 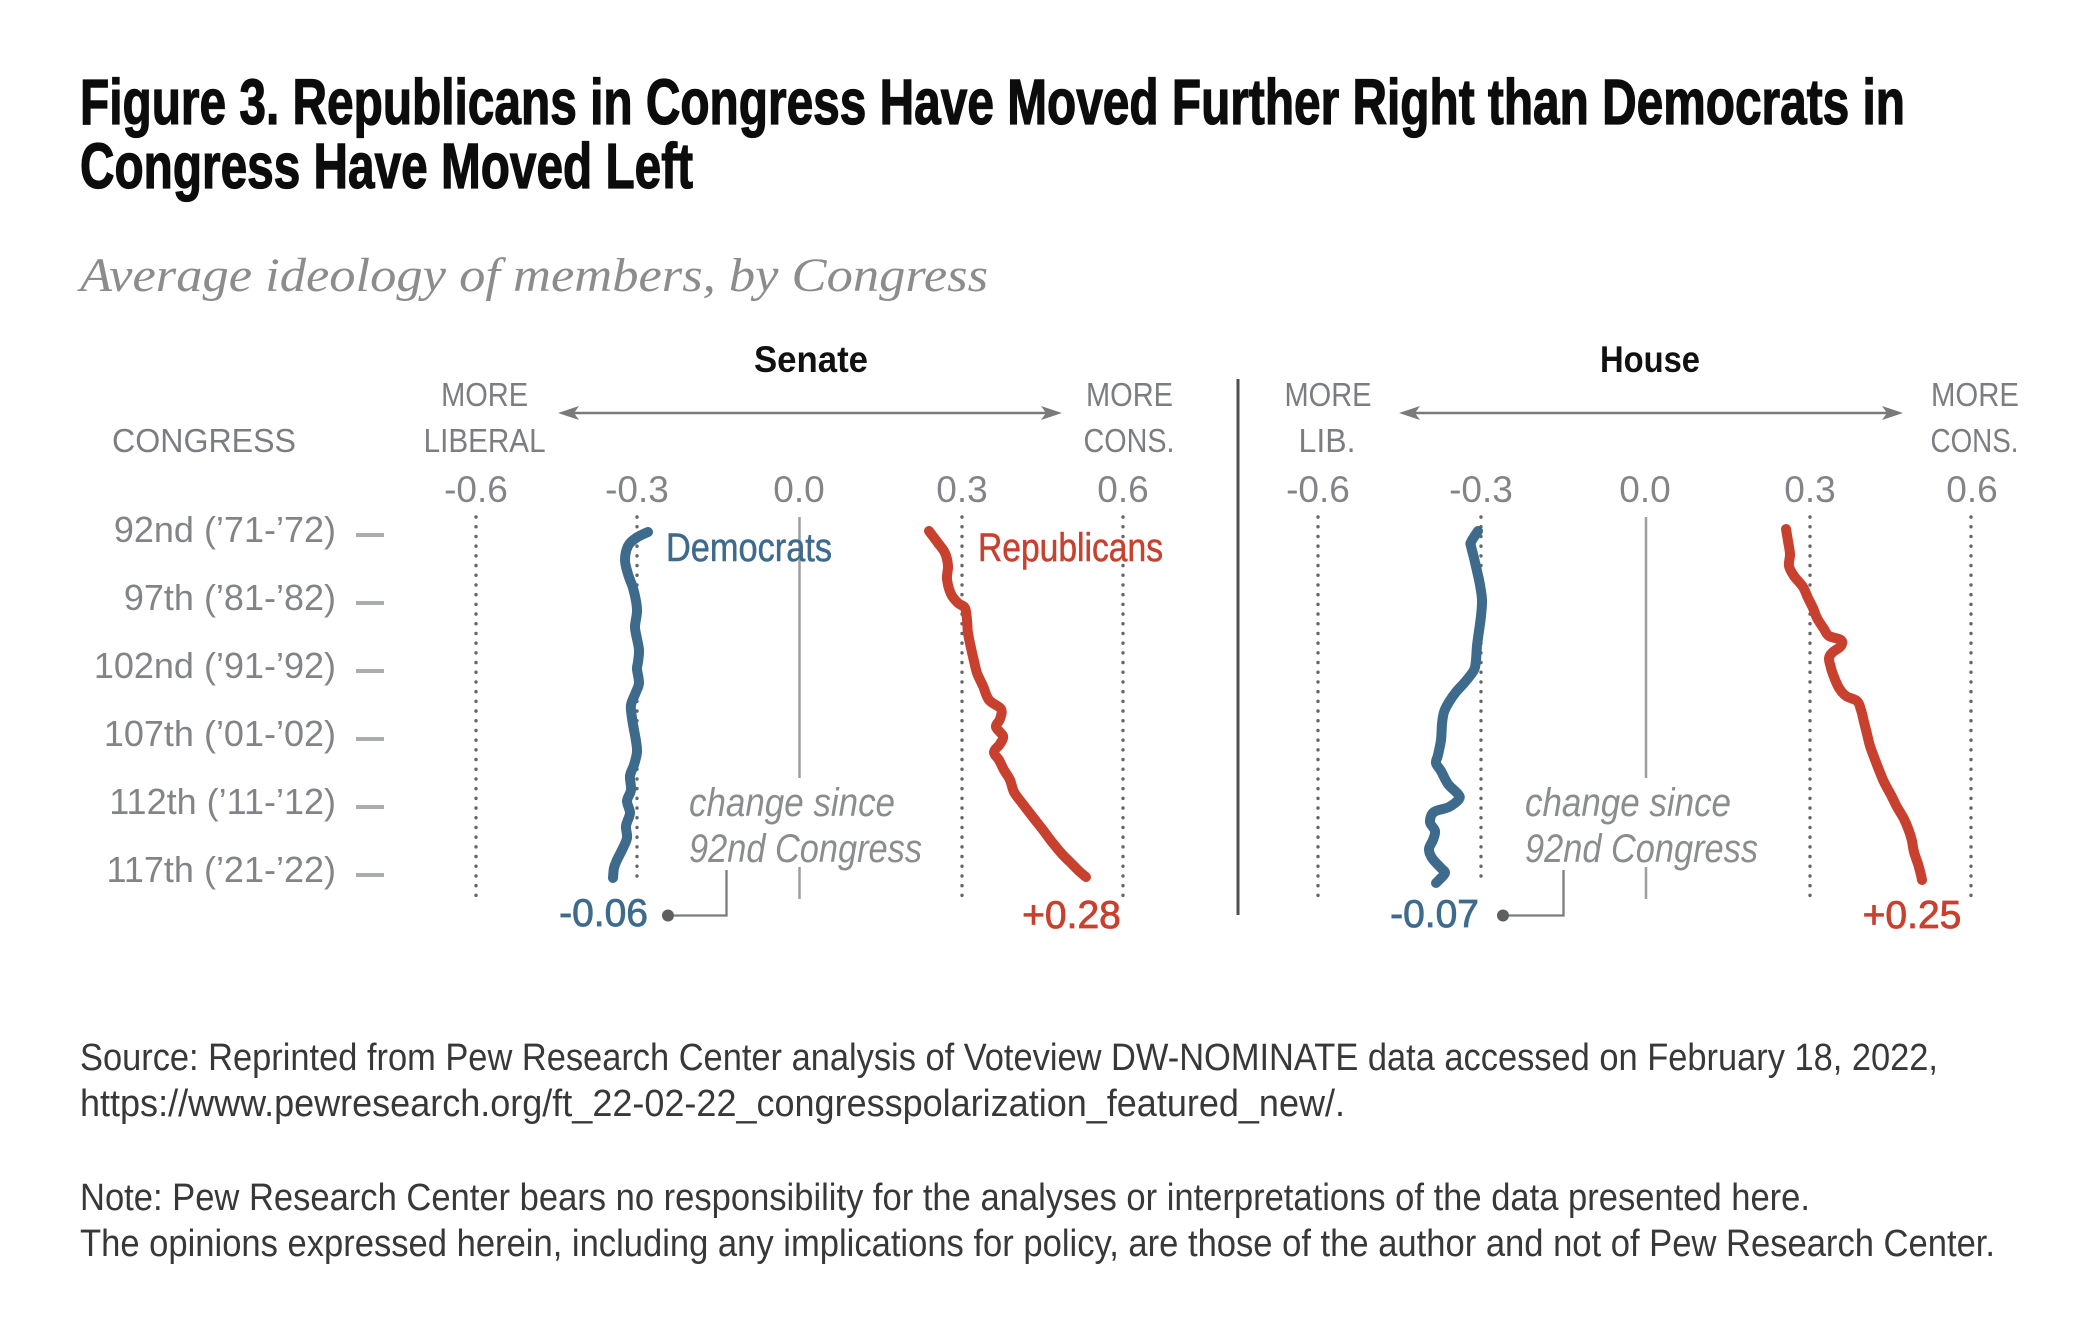 What do you see at coordinates (221, 869) in the screenshot?
I see `svg-text: 117th (’21-’22)` at bounding box center [221, 869].